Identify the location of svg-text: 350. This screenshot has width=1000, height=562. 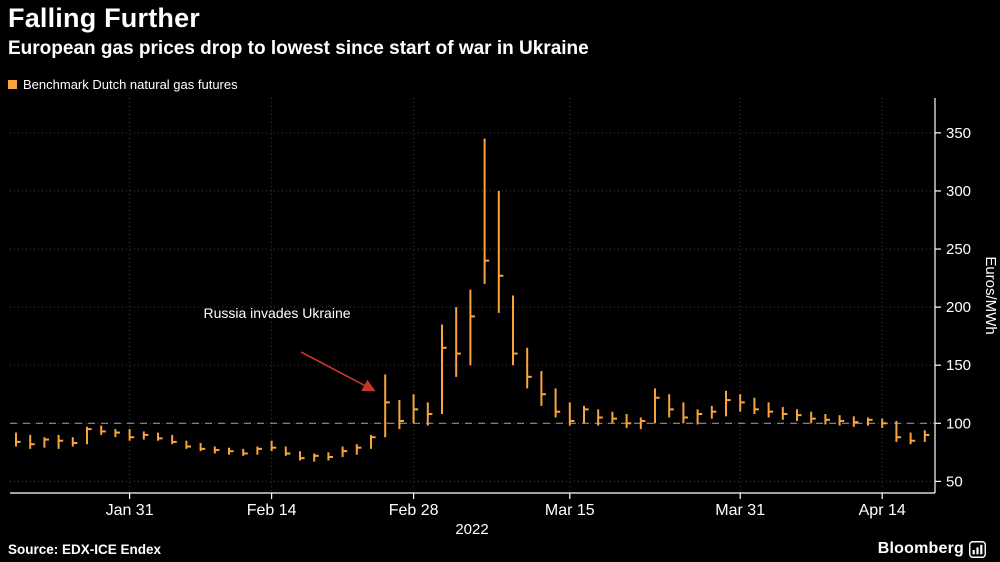
(958, 133).